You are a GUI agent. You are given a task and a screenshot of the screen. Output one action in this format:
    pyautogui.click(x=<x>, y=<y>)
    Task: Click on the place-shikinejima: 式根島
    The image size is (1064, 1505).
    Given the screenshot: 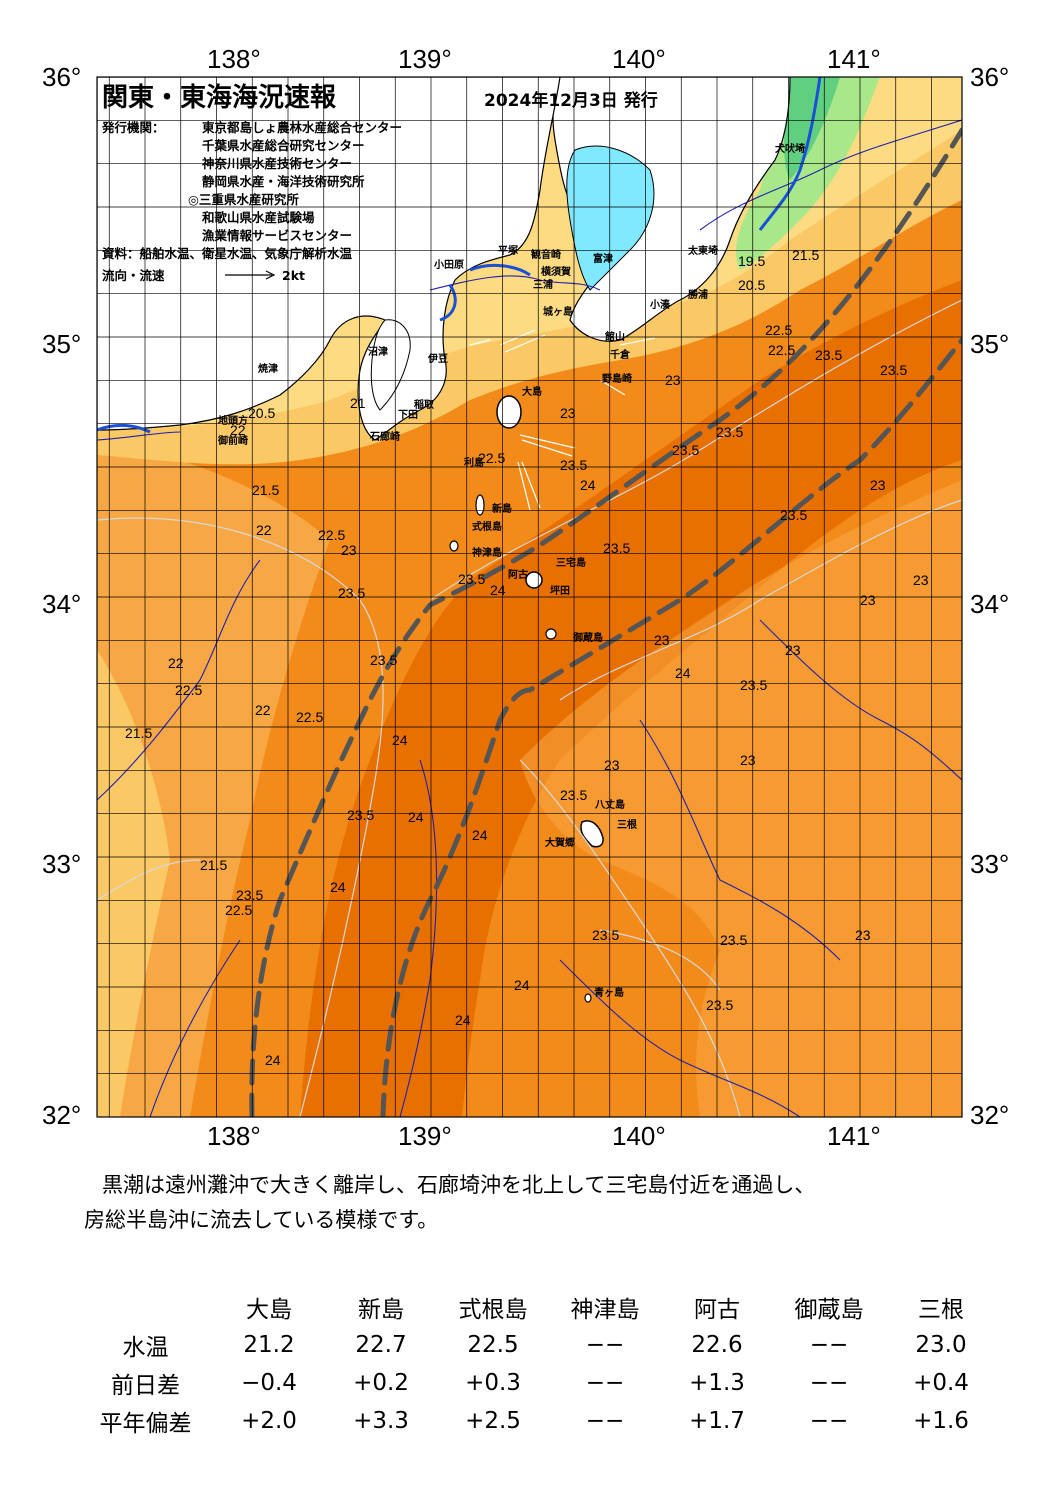 What is the action you would take?
    pyautogui.click(x=487, y=526)
    